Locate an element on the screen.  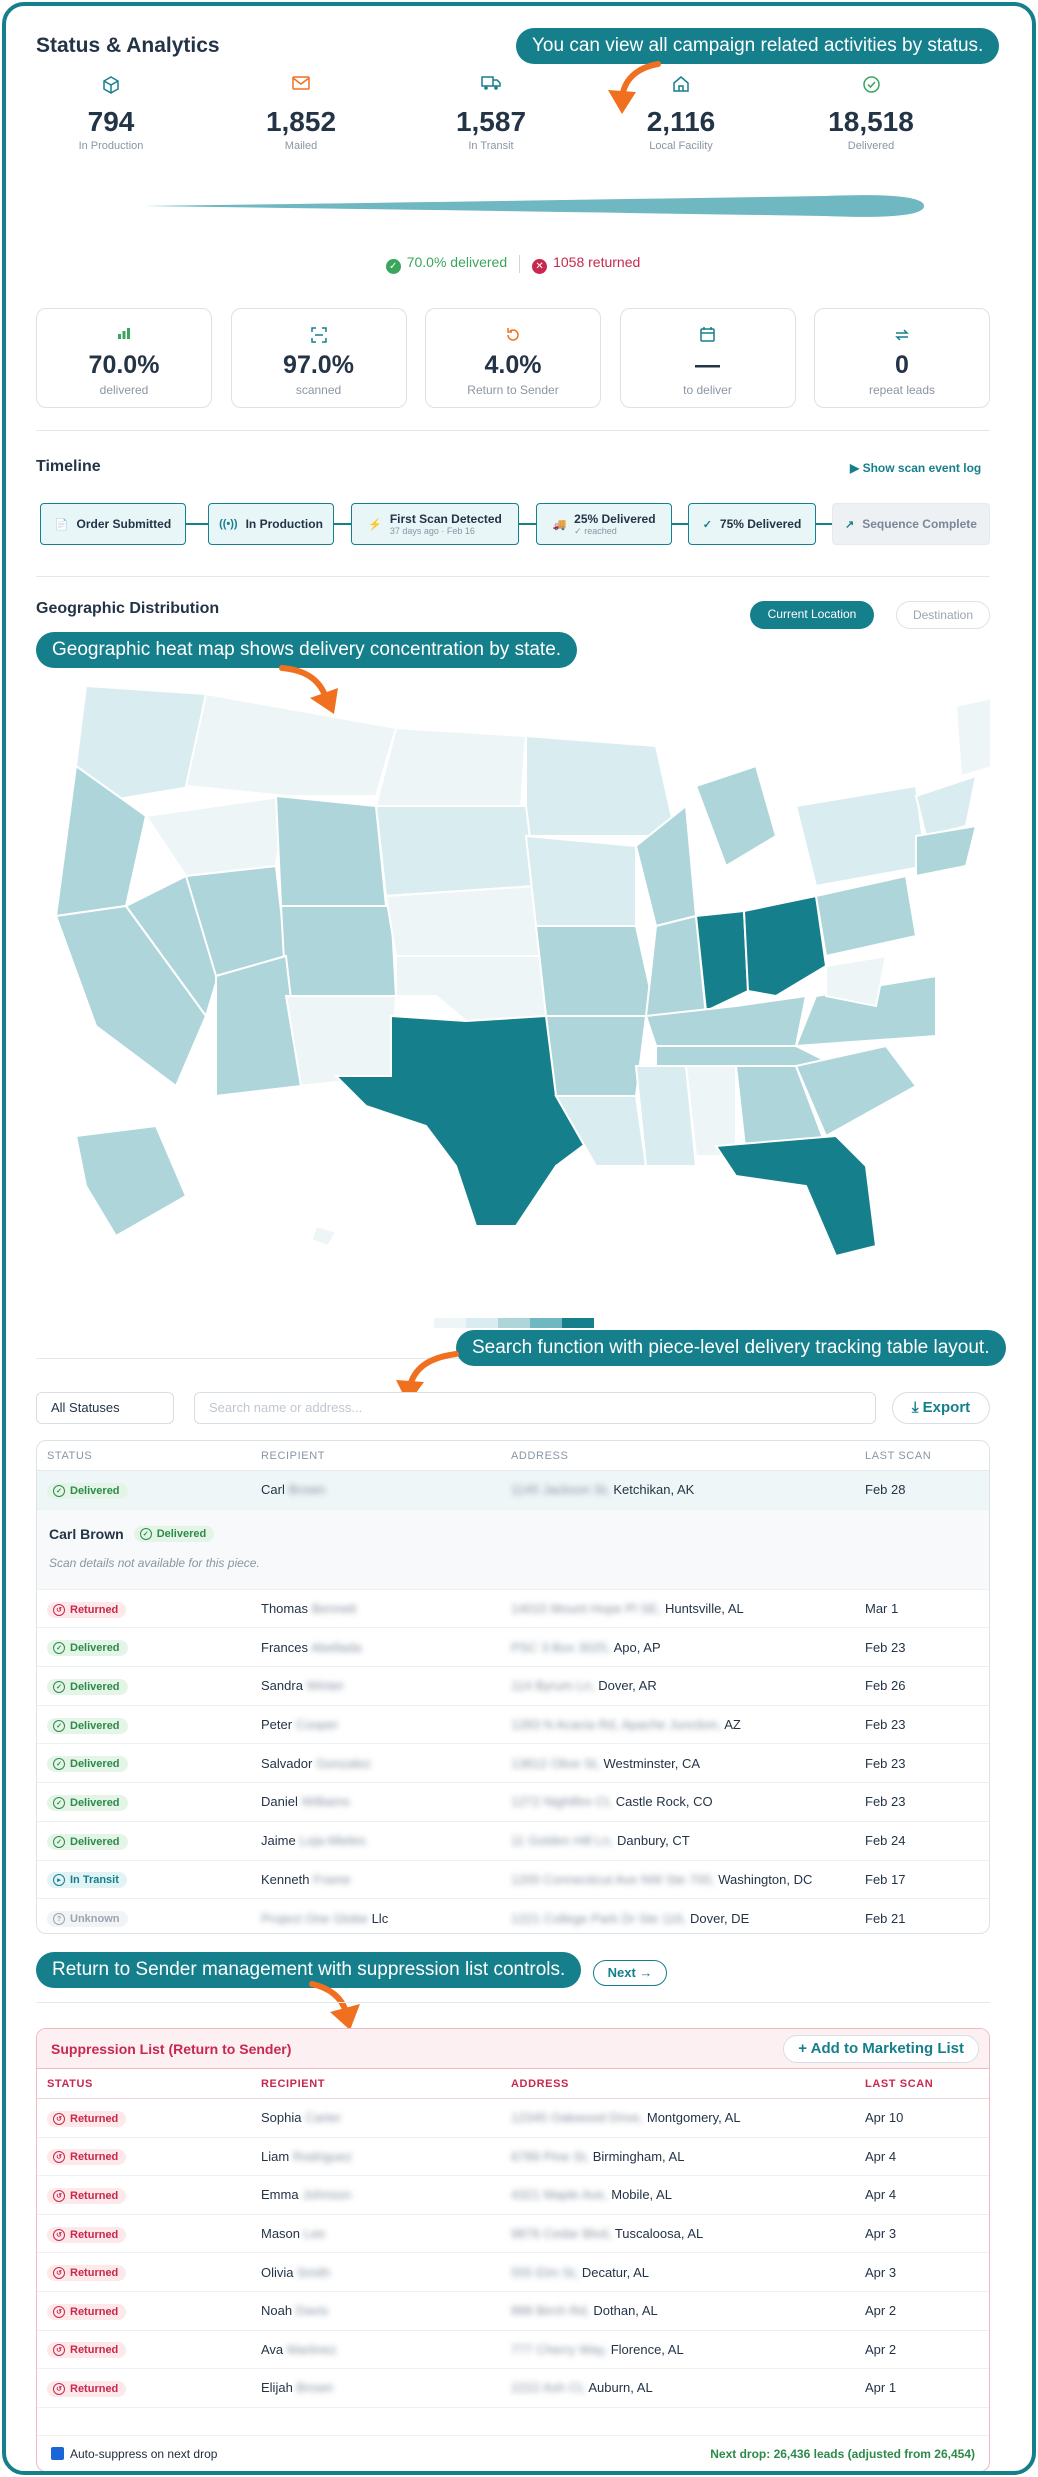
destination-button: Destination is located at coordinates (943, 615).